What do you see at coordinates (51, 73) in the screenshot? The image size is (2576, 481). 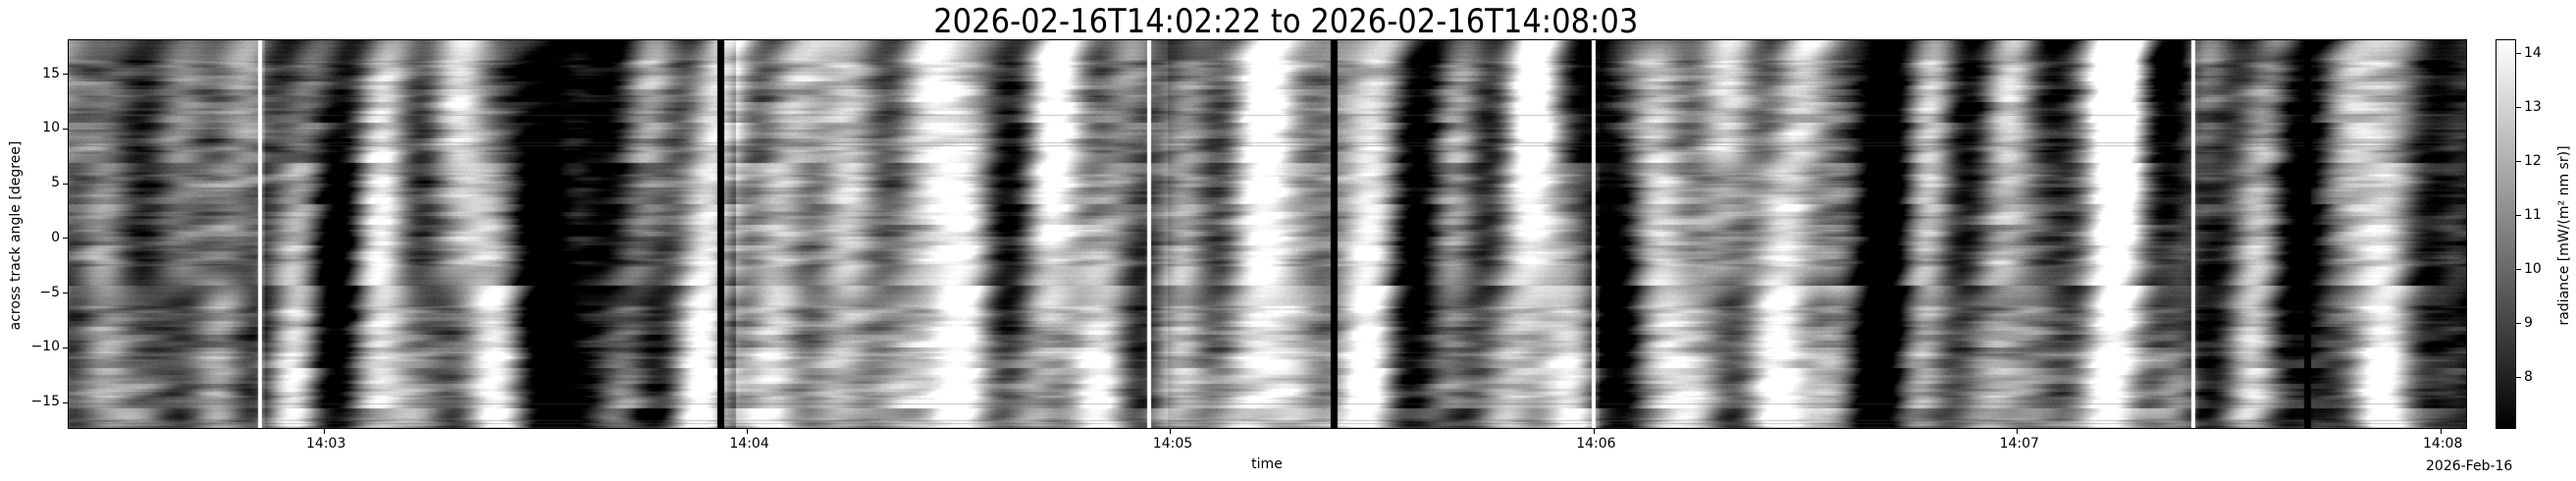 I see `y-tick-label: 15` at bounding box center [51, 73].